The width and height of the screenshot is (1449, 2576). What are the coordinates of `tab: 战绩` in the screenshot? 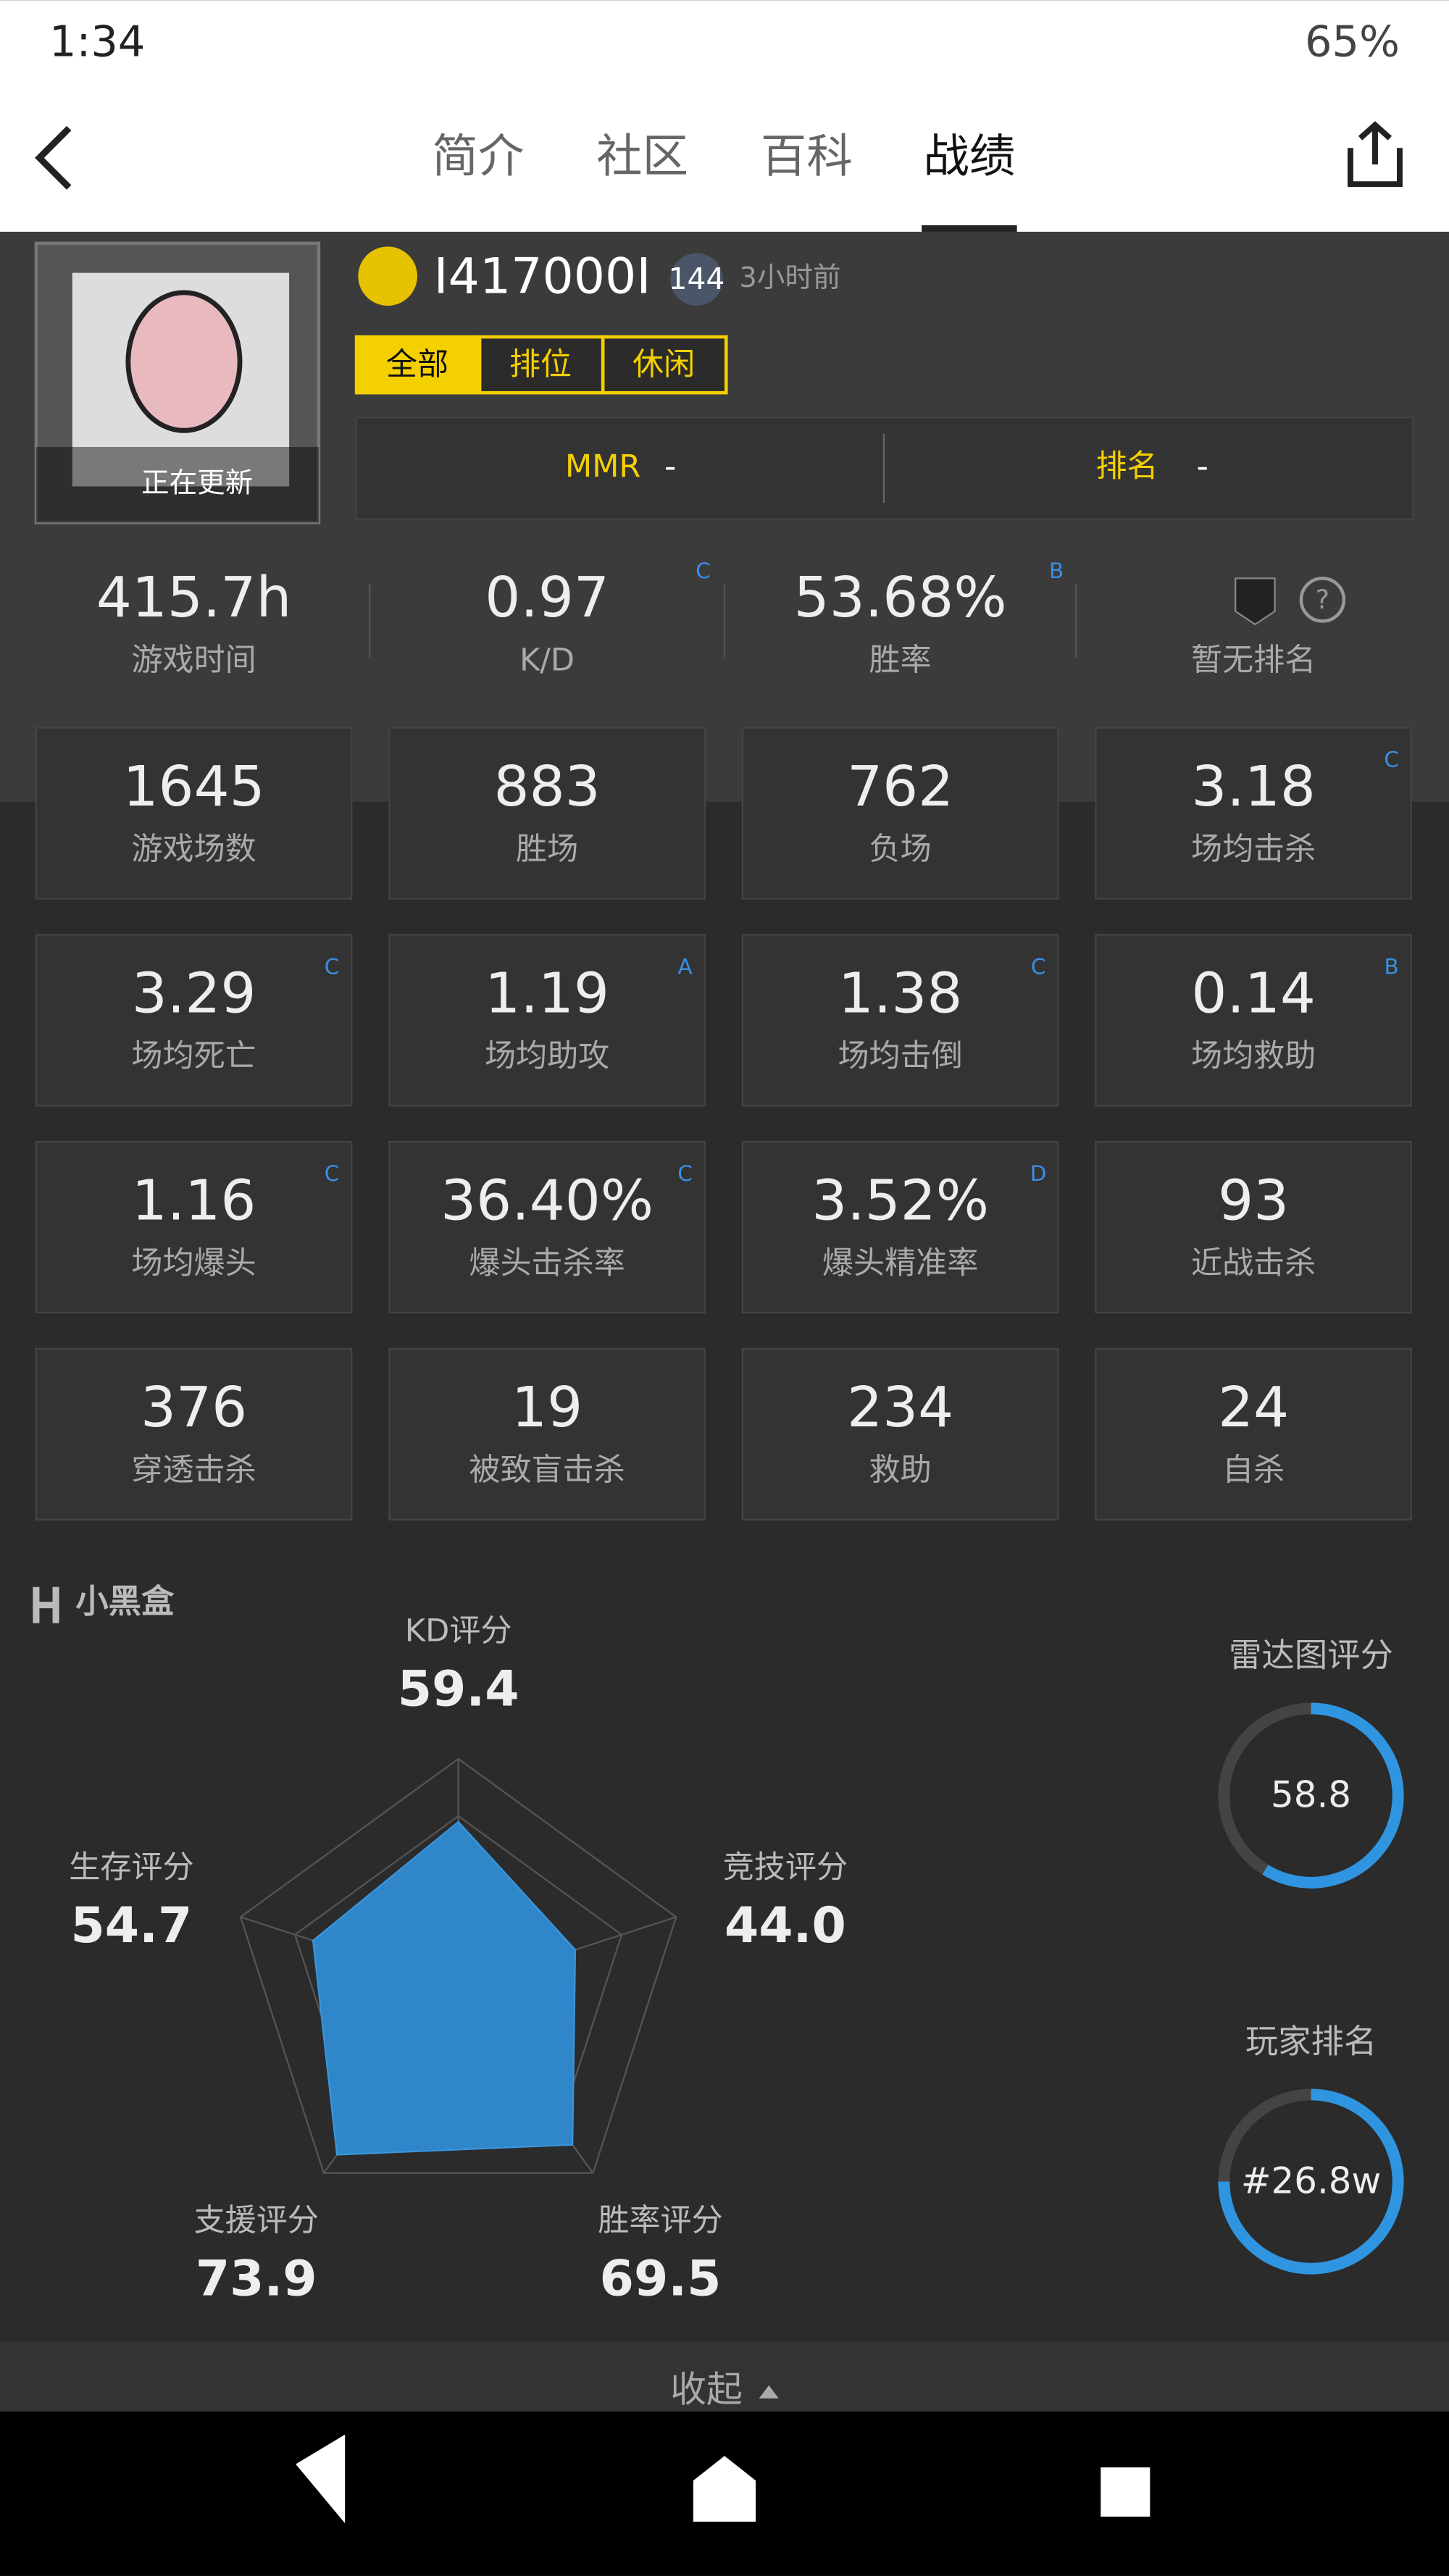 It's located at (969, 156).